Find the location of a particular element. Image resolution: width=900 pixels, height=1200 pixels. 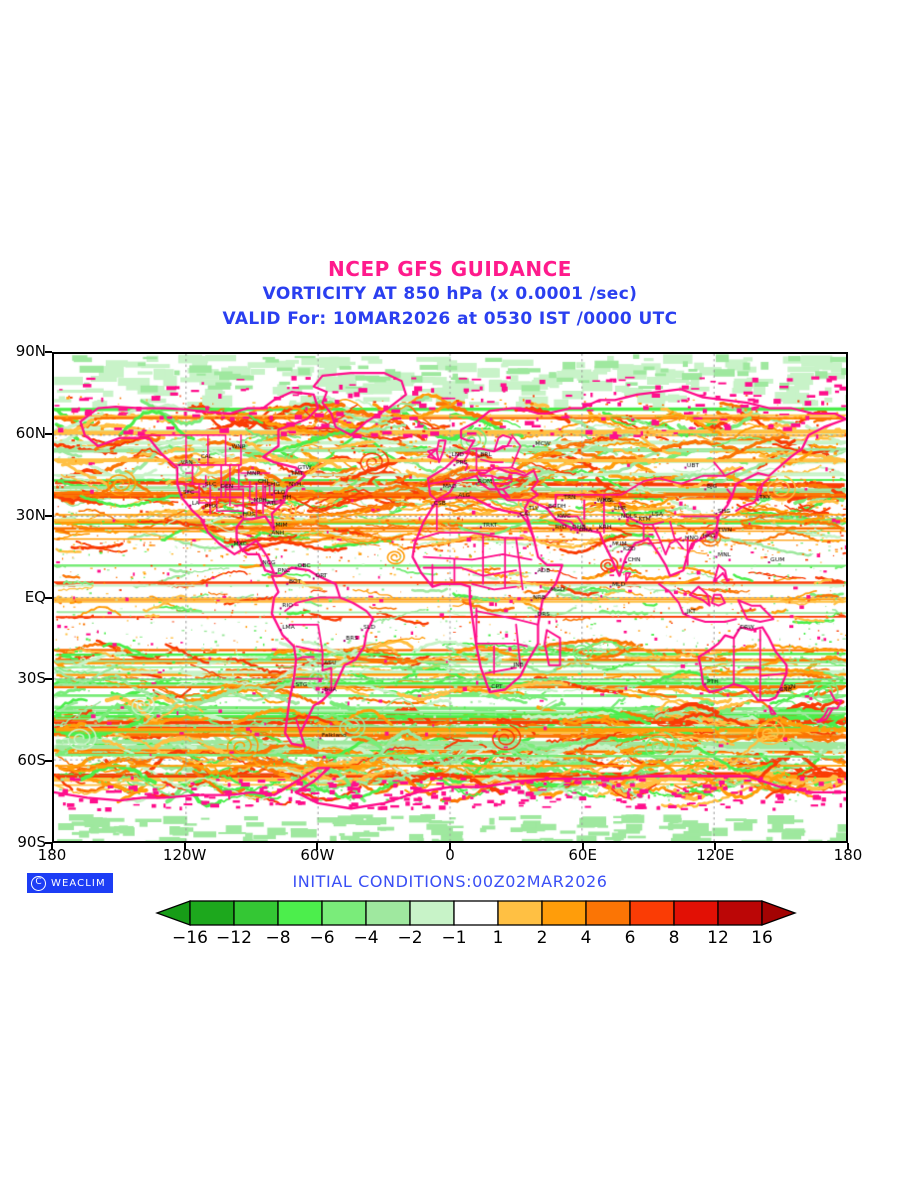

weaclim-label: WEACLIM is located at coordinates (78, 883).